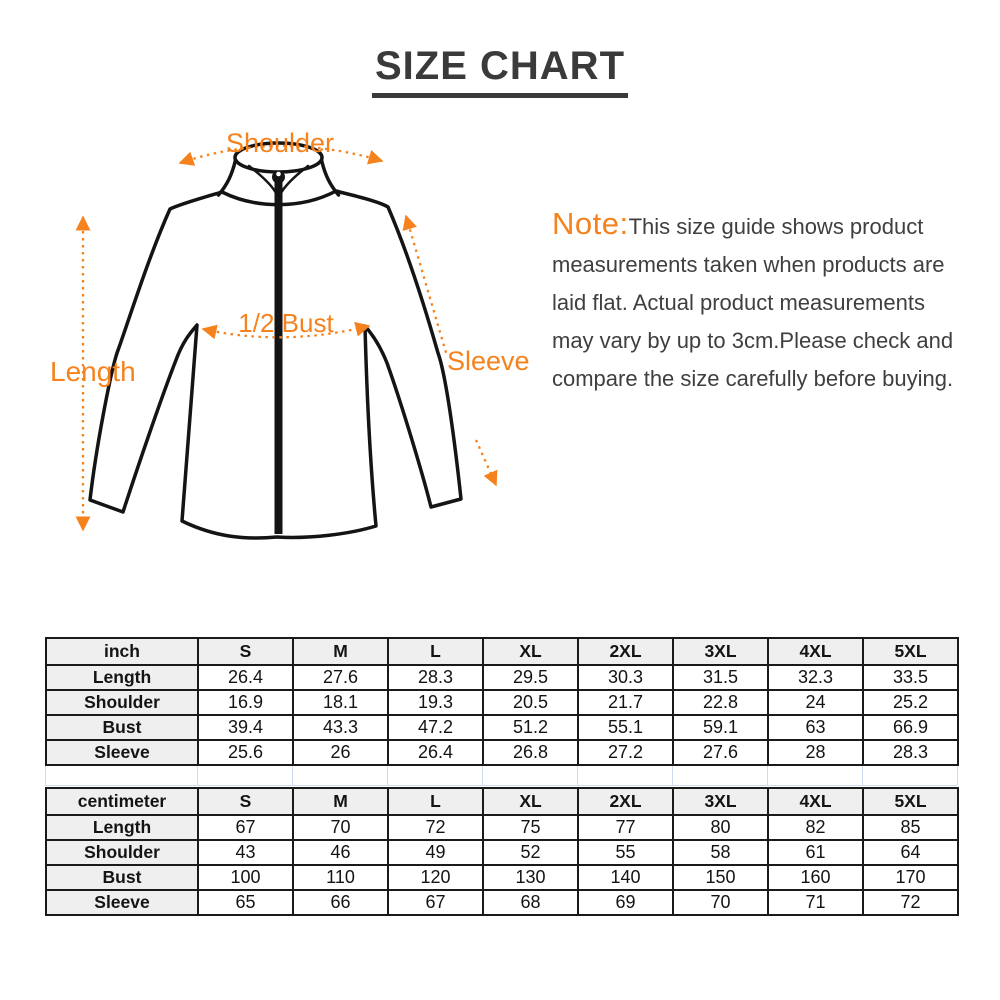 This screenshot has width=1000, height=1000. Describe the element at coordinates (910, 827) in the screenshot. I see `size-cell: 85` at that location.